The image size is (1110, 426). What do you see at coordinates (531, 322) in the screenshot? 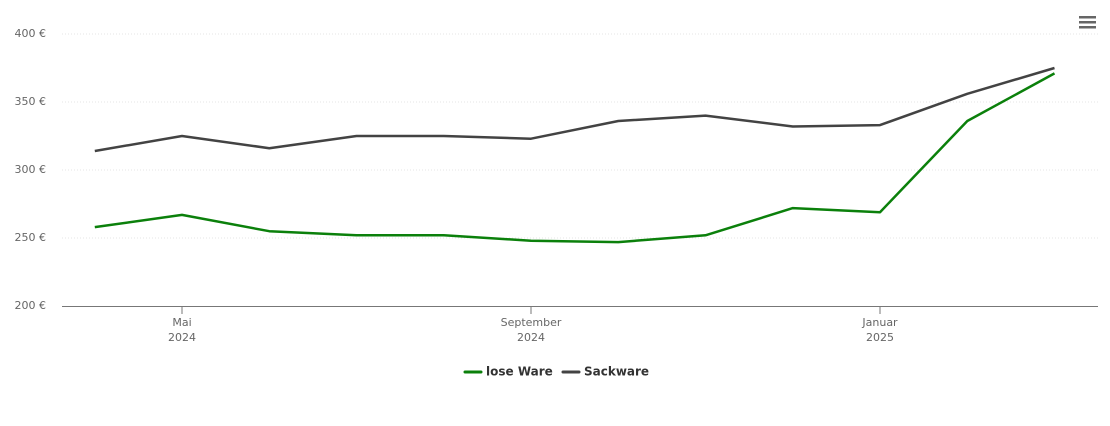
I see `x-tick-label: September` at bounding box center [531, 322].